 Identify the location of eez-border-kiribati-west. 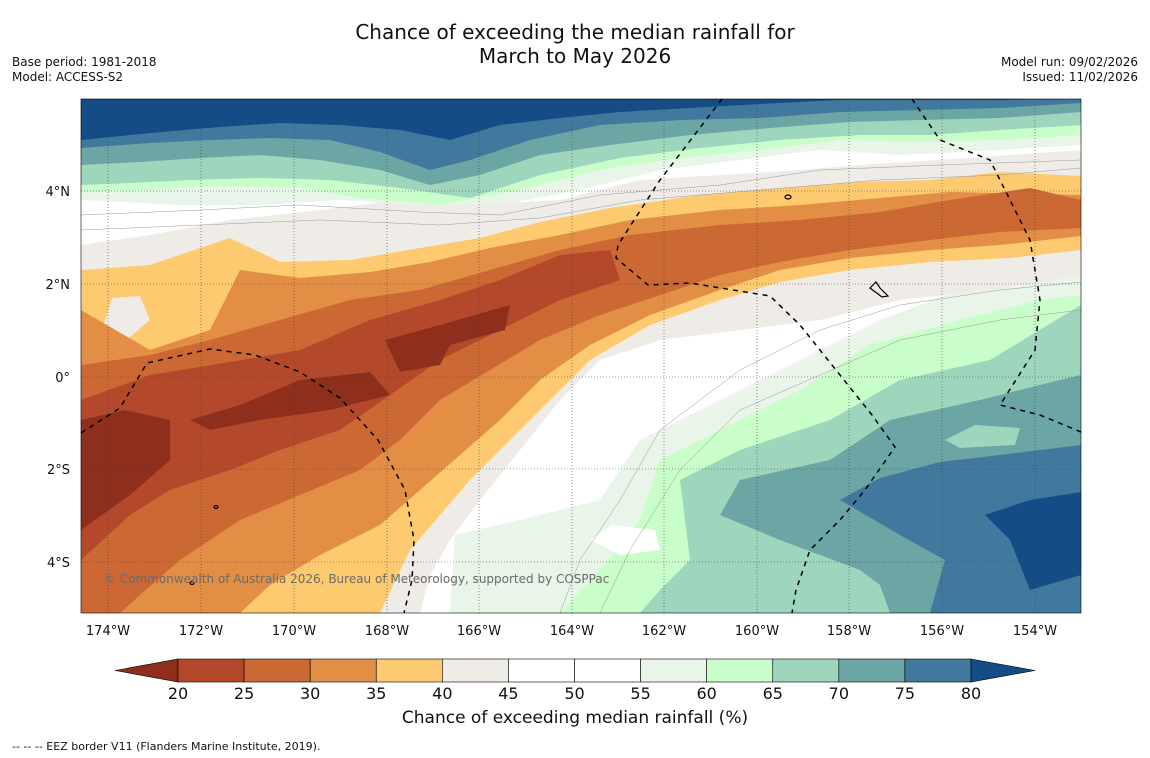
(247, 481).